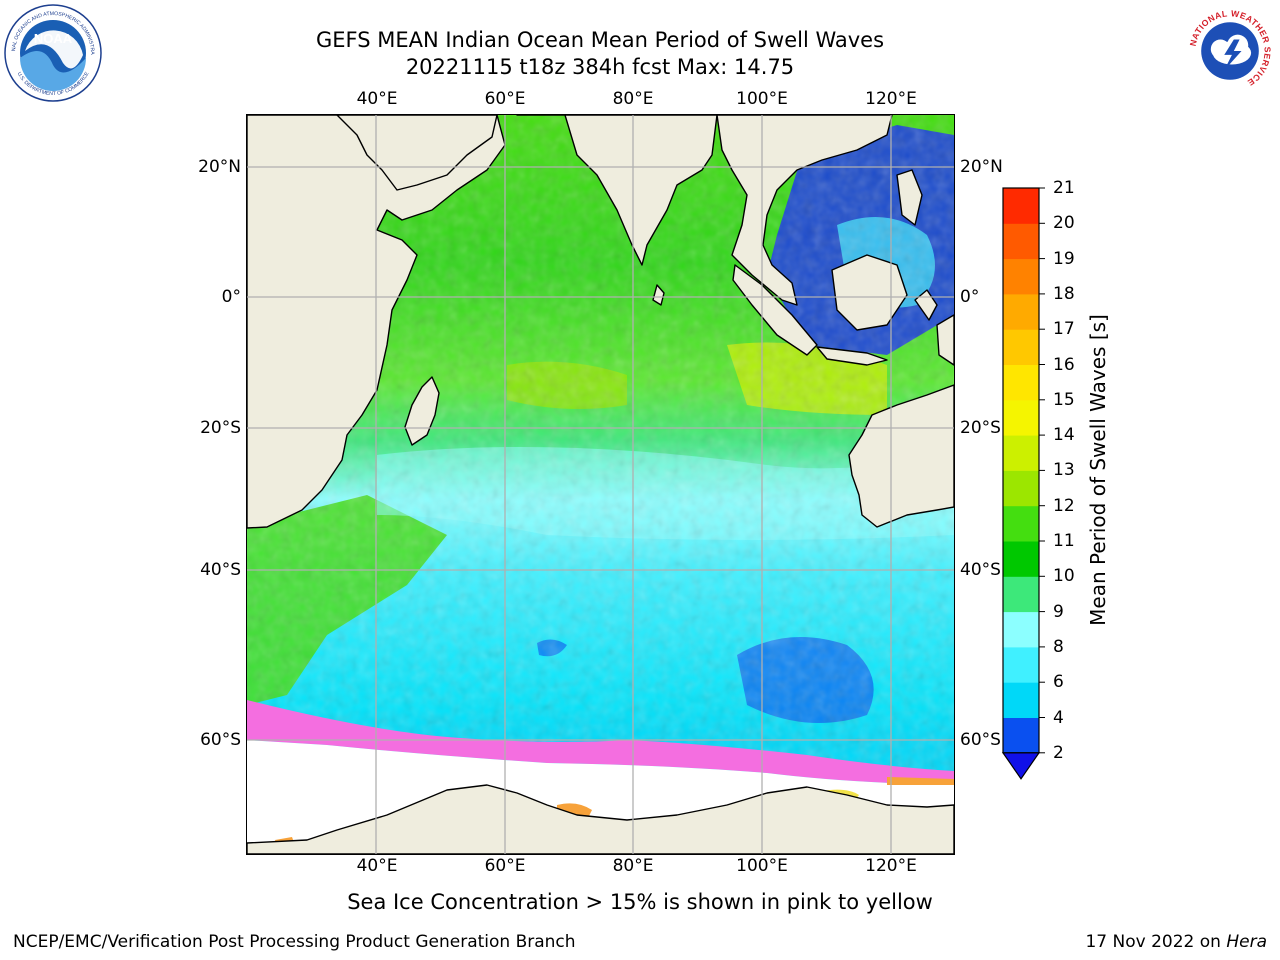  Describe the element at coordinates (1058, 752) in the screenshot. I see `colorbar-tick-label: 2` at that location.